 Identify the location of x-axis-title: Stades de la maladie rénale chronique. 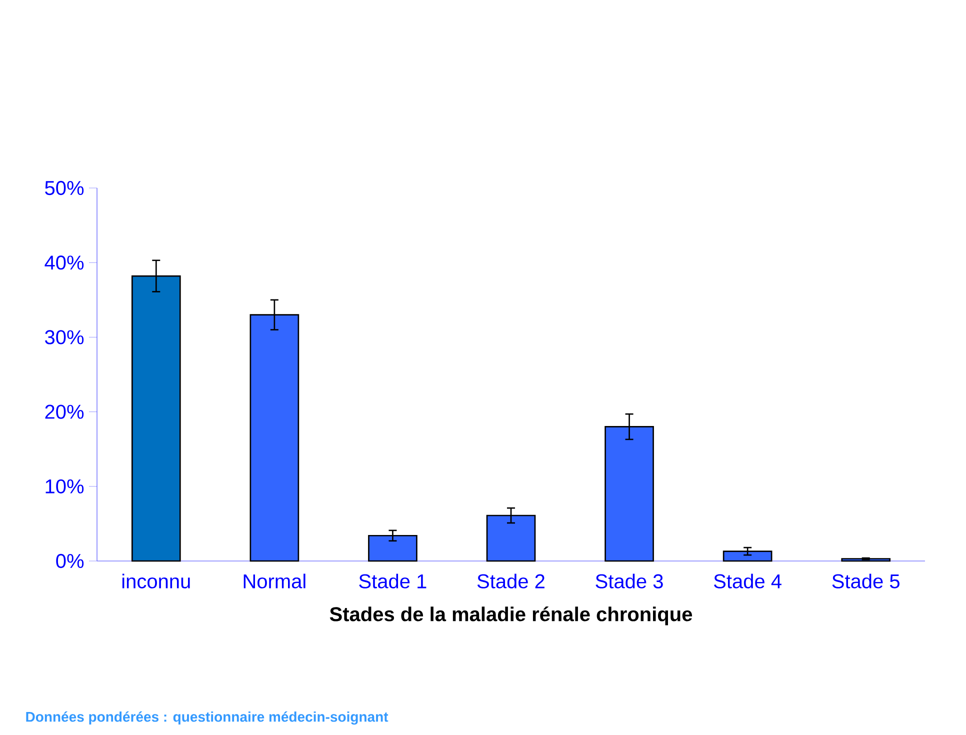
(511, 616).